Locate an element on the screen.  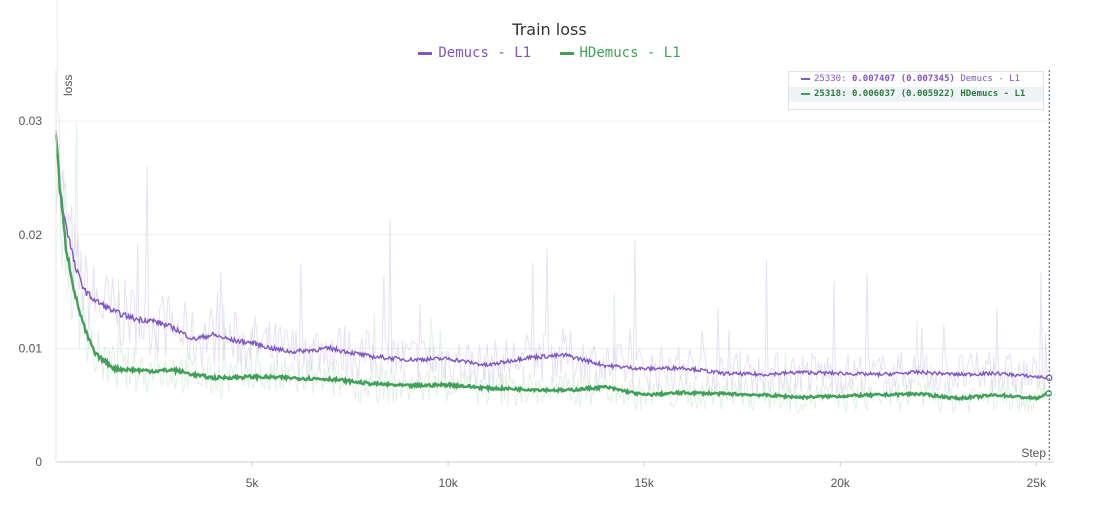
chart-legend: Demucs - L1 HDemucs - L1 is located at coordinates (549, 53).